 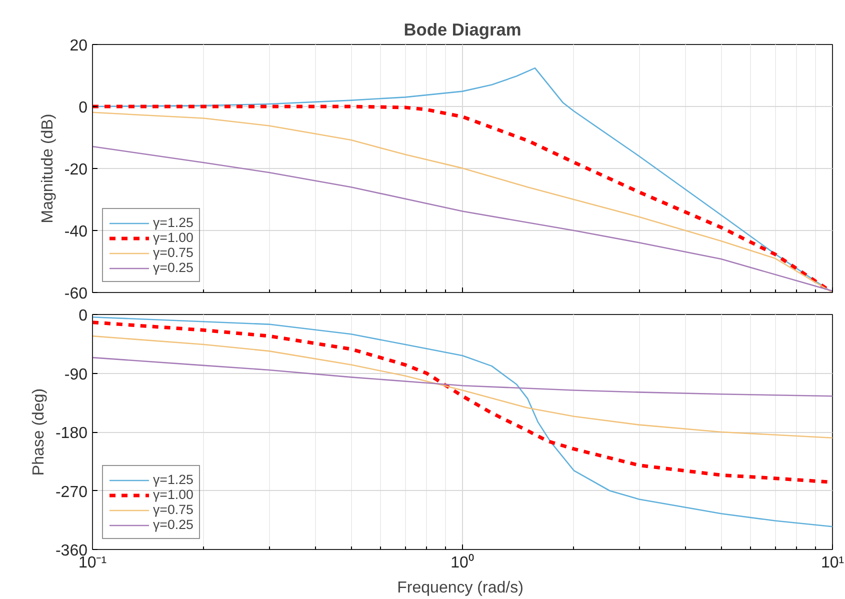 I want to click on y-tick-label: -90, so click(x=76, y=375).